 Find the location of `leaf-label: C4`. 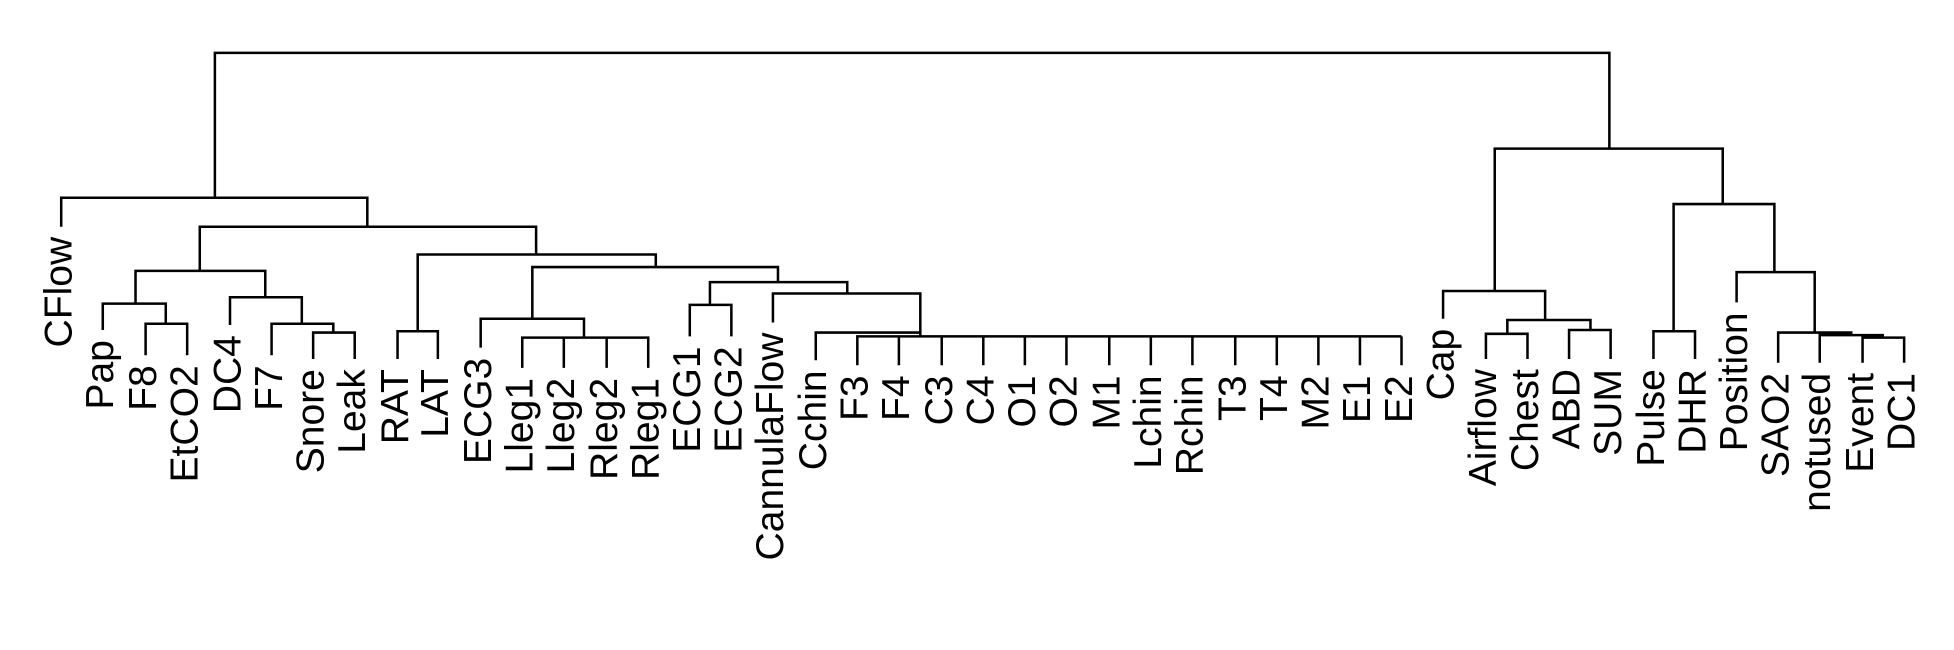

leaf-label: C4 is located at coordinates (981, 400).